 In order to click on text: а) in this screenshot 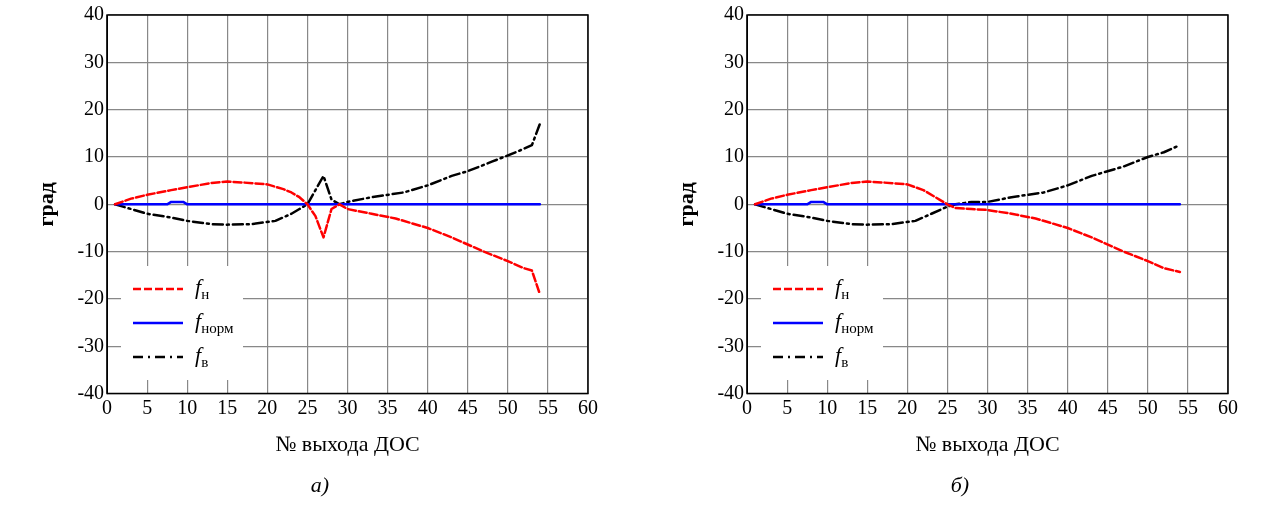, I will do `click(320, 485)`.